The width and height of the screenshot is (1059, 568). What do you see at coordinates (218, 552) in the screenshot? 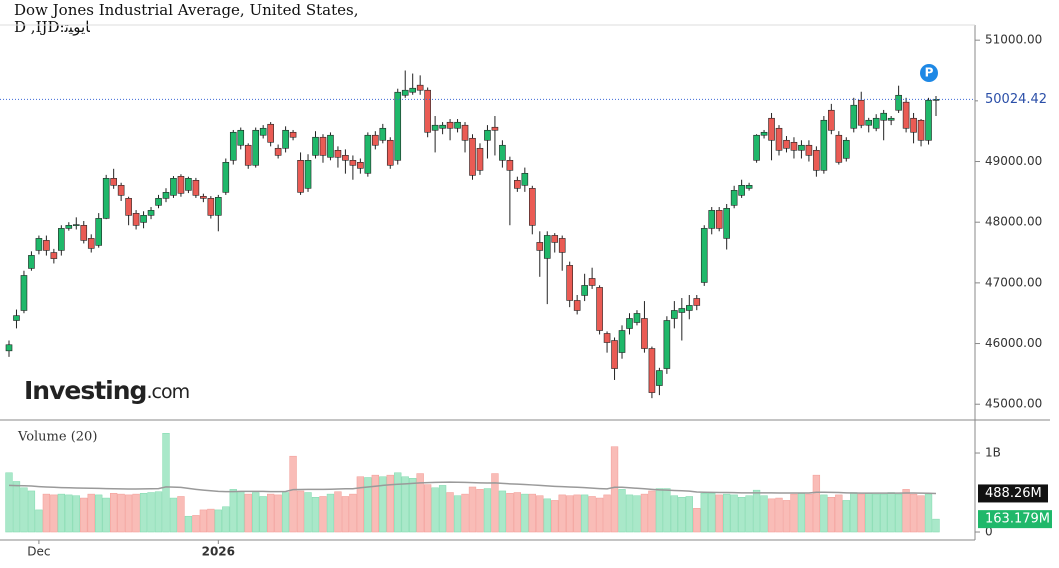
I see `x-tick-label: 2026` at bounding box center [218, 552].